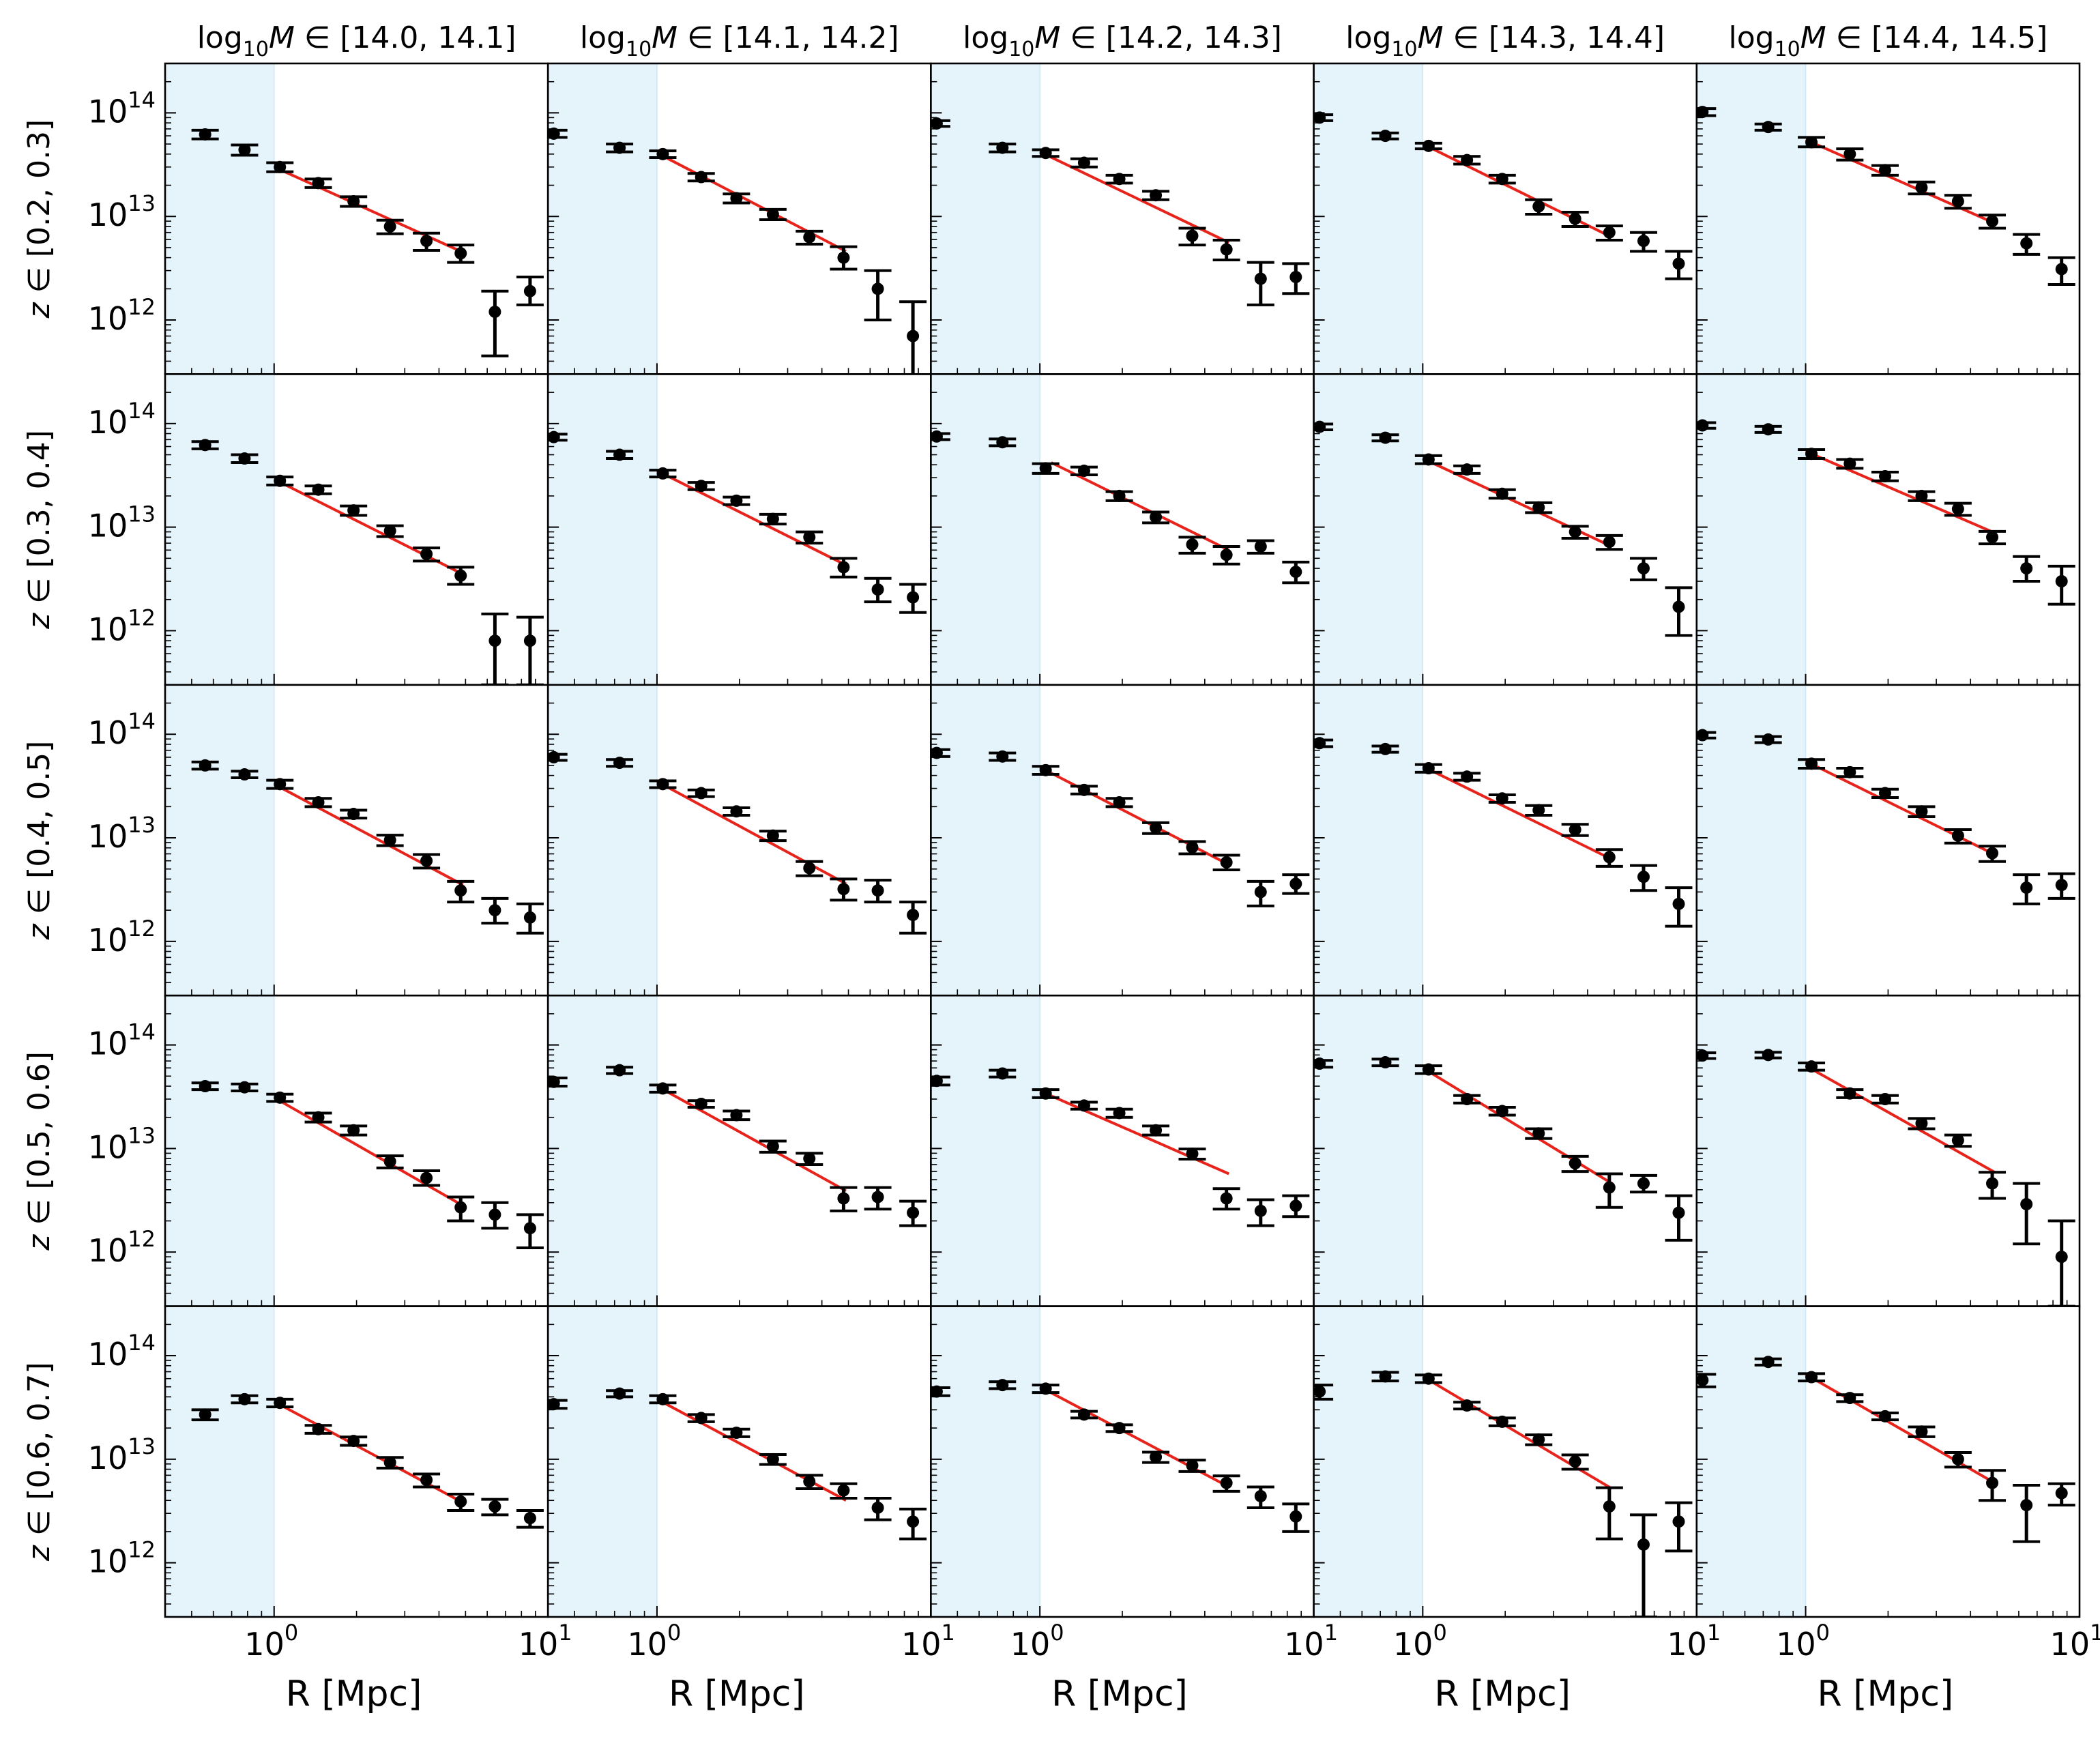  Describe the element at coordinates (1122, 529) in the screenshot. I see `panel-r1-c2` at that location.